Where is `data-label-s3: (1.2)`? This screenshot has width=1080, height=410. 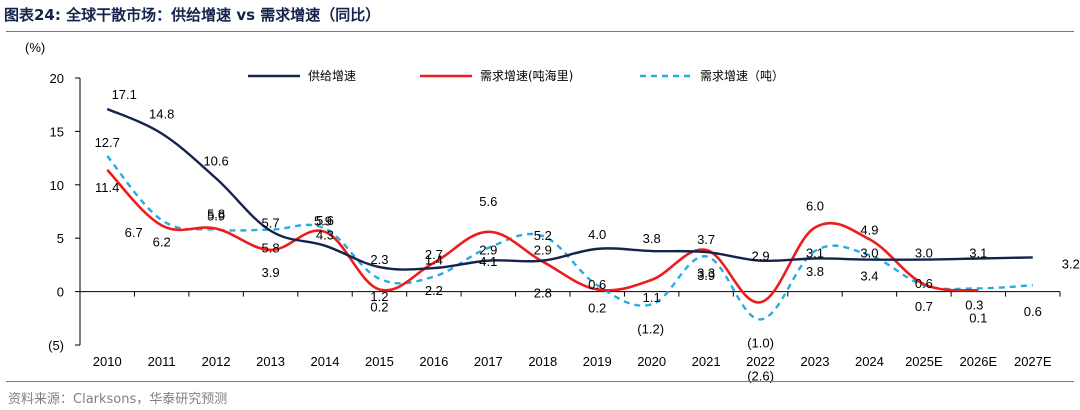 data-label-s3: (1.2) is located at coordinates (650, 328).